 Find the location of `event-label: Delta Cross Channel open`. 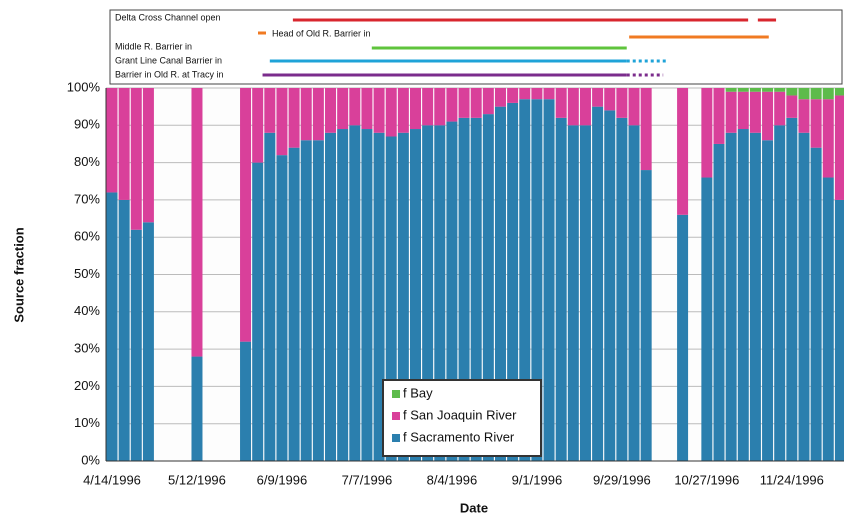

event-label: Delta Cross Channel open is located at coordinates (168, 17).